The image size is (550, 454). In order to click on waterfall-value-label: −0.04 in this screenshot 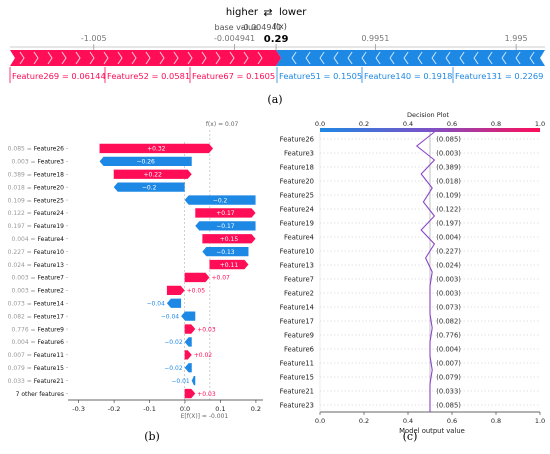, I will do `click(170, 316)`.